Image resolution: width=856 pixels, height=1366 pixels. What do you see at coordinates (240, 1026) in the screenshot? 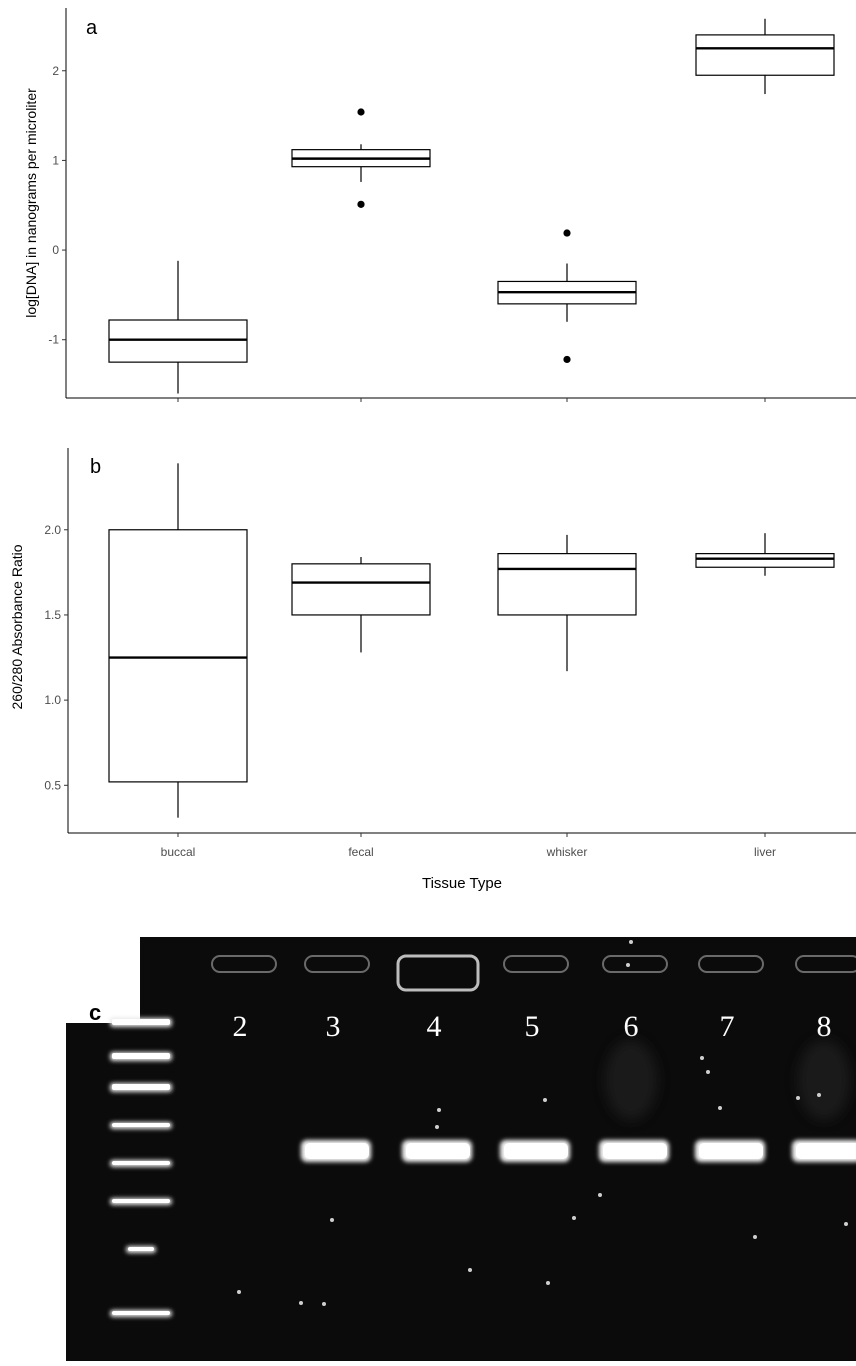
I see `gel-lane-label: 2` at bounding box center [240, 1026].